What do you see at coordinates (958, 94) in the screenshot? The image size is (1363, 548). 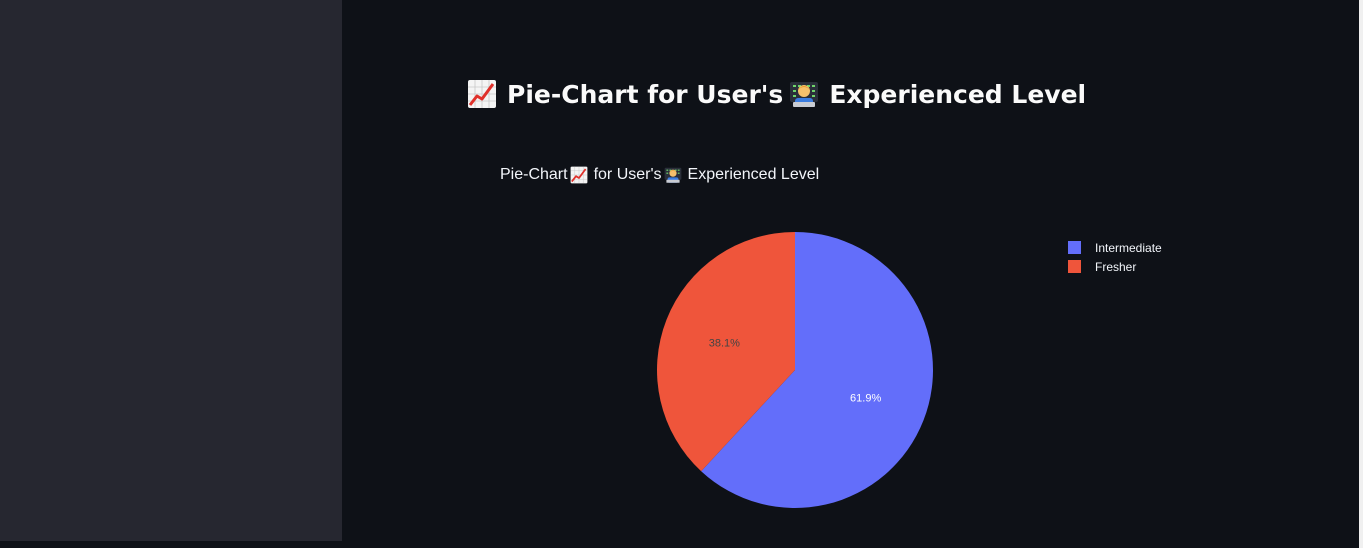 I see `page-title-text-part2: Experienced Level` at bounding box center [958, 94].